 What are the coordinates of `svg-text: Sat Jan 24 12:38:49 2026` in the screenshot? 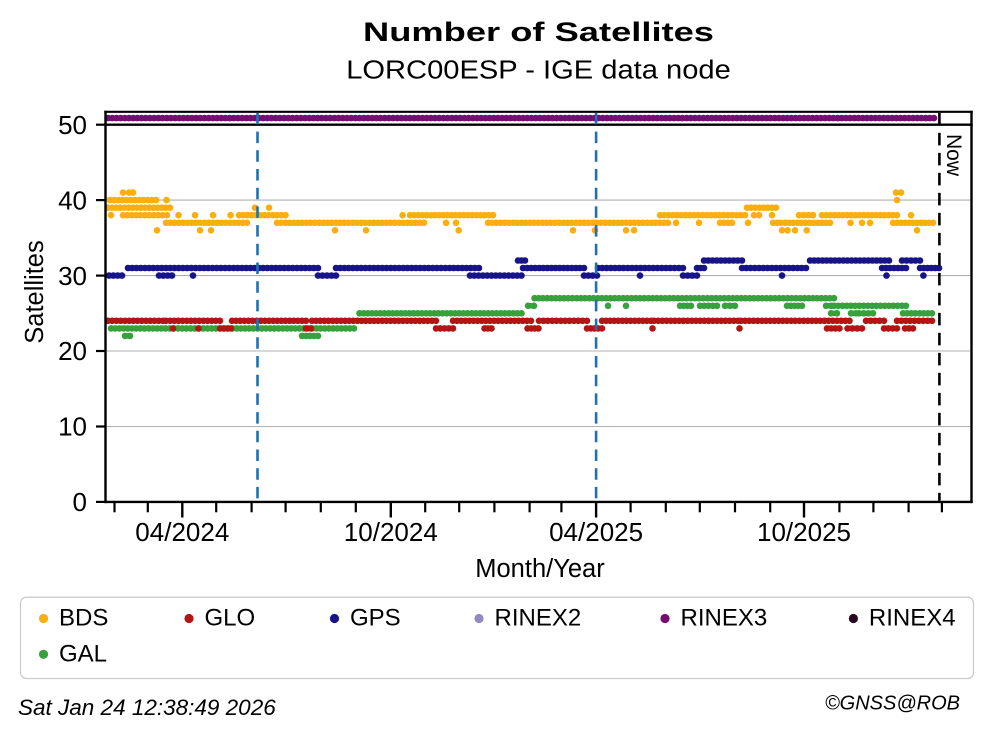 It's located at (147, 707).